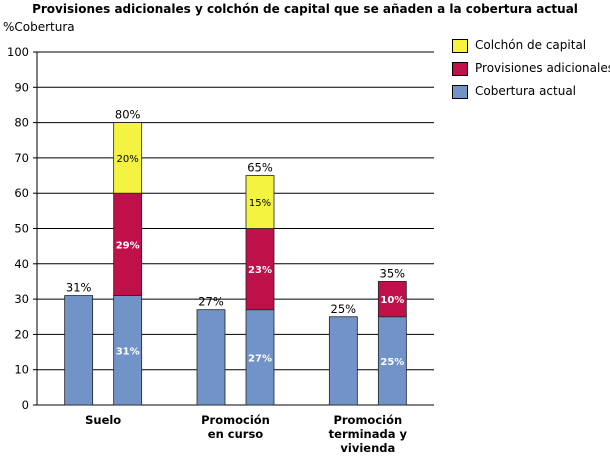  Describe the element at coordinates (21, 264) in the screenshot. I see `y-tick-label-40: 40` at that location.